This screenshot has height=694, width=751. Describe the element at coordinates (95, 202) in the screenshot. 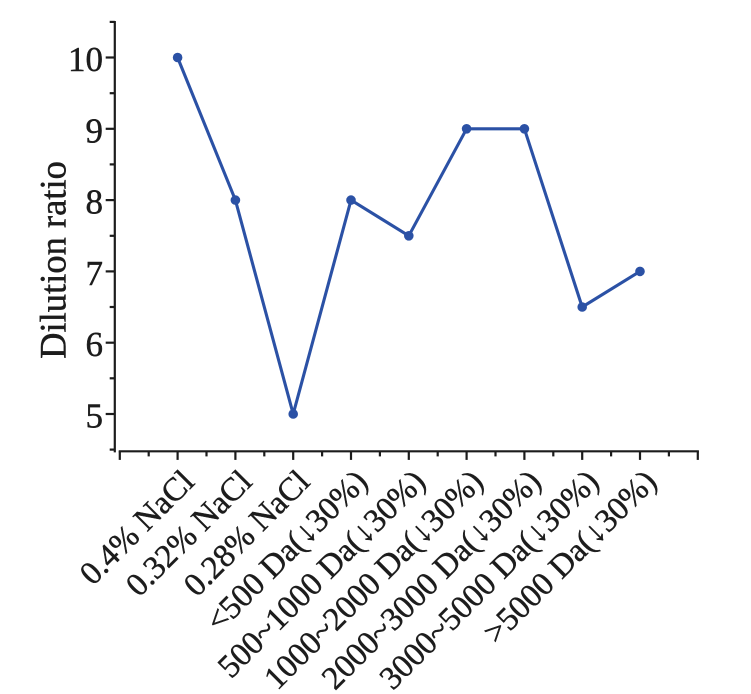

I see `svg-text: 8` at that location.